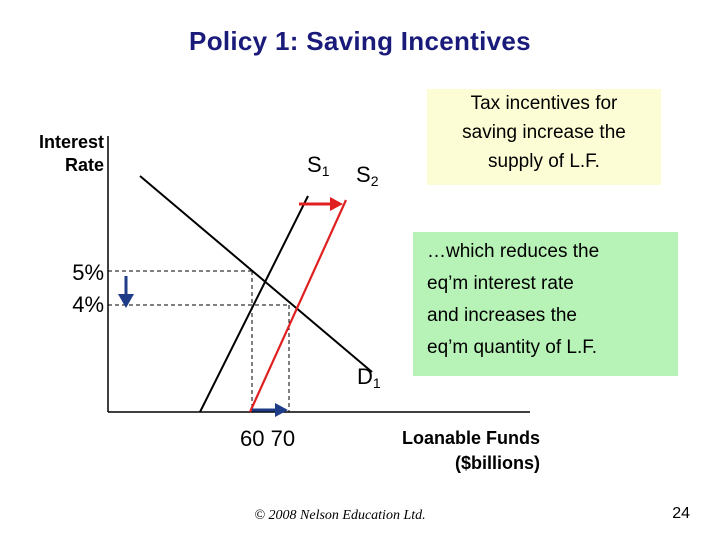 The image size is (720, 540). What do you see at coordinates (513, 251) in the screenshot?
I see `note-bottom-line1: …which reduces the` at bounding box center [513, 251].